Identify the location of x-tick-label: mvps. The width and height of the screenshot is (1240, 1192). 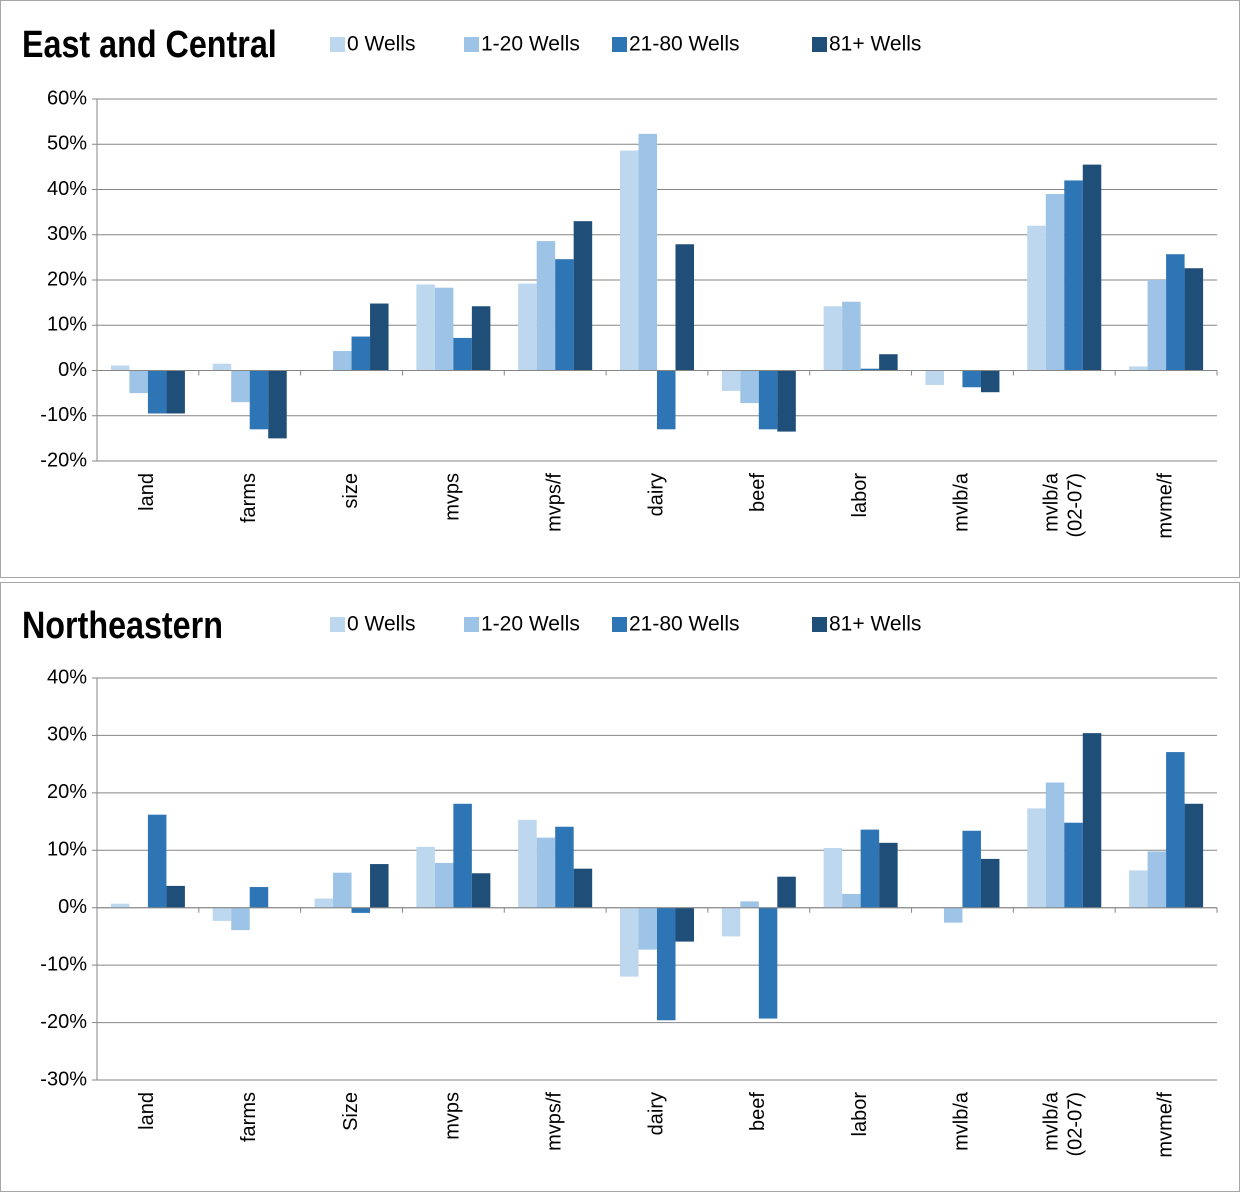
(453, 497).